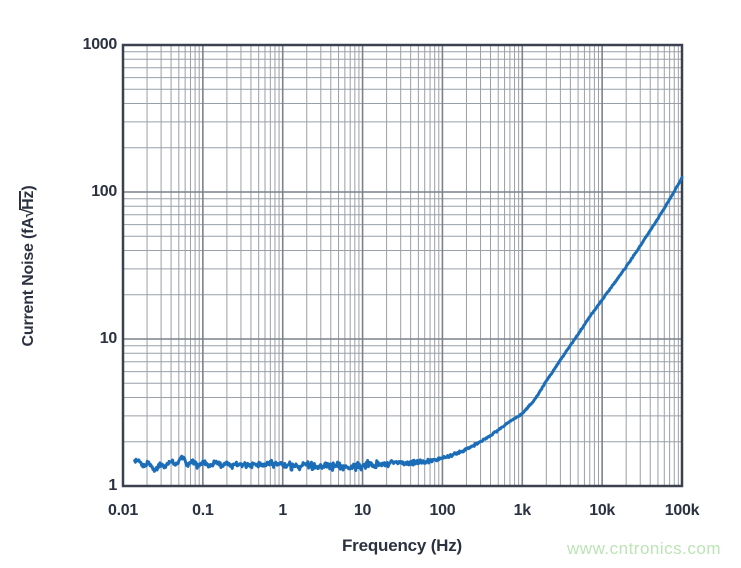  What do you see at coordinates (442, 510) in the screenshot?
I see `x-tick-label-100: 100` at bounding box center [442, 510].